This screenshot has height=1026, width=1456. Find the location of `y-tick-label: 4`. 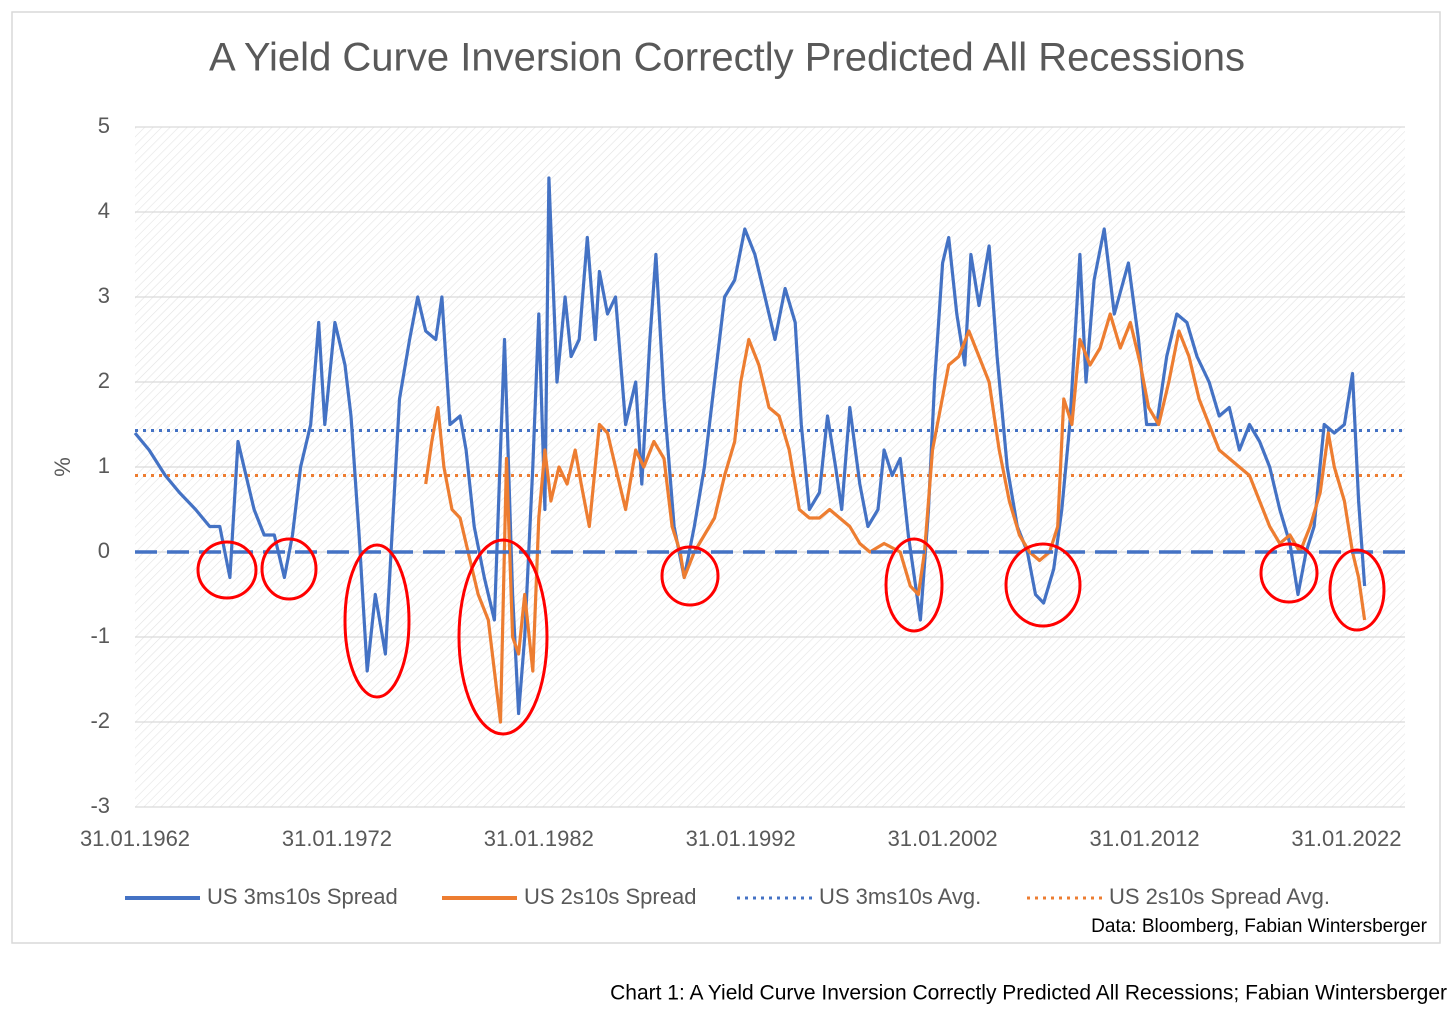

y-tick-label: 4 is located at coordinates (104, 210).